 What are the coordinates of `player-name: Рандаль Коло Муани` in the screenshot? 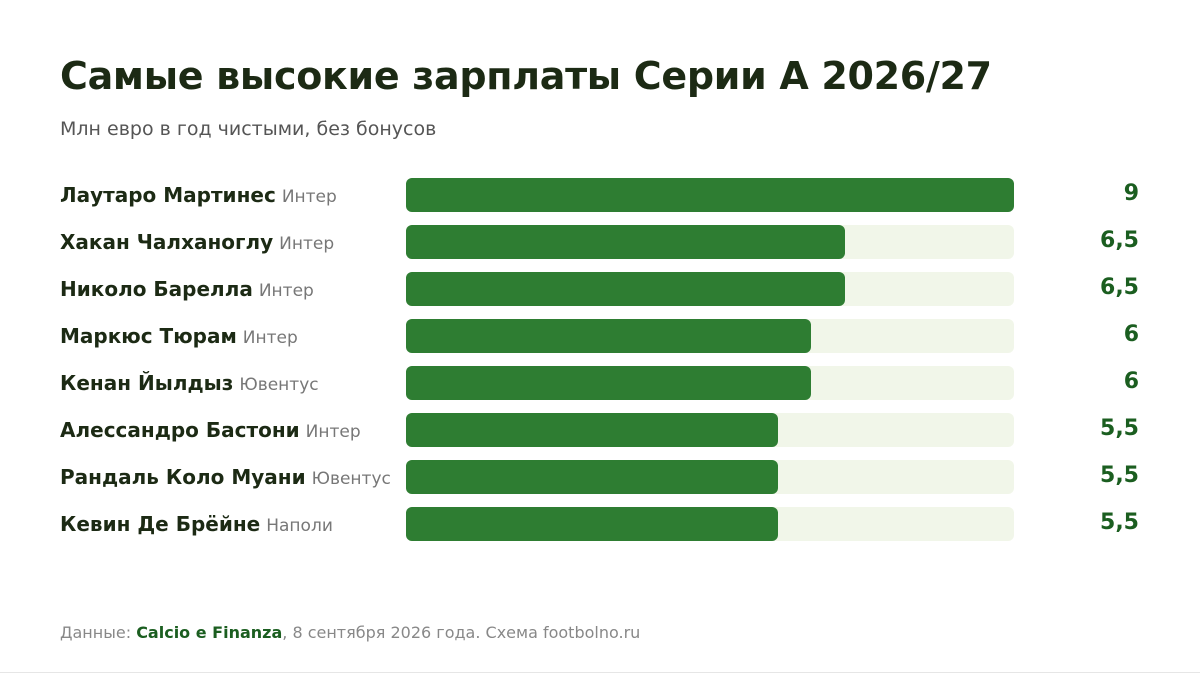 It's located at (183, 477).